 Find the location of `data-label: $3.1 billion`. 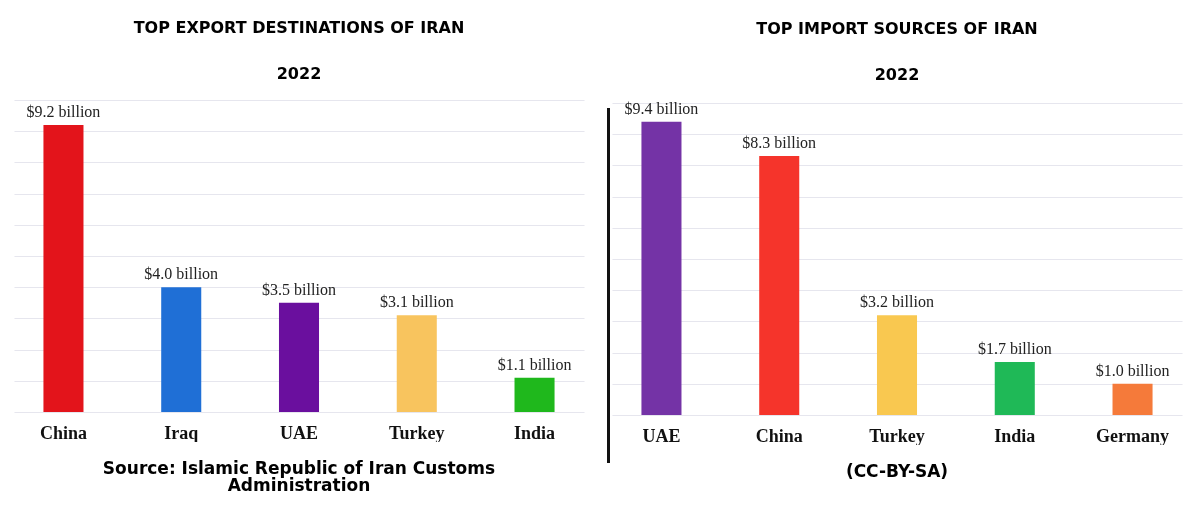

data-label: $3.1 billion is located at coordinates (416, 302).